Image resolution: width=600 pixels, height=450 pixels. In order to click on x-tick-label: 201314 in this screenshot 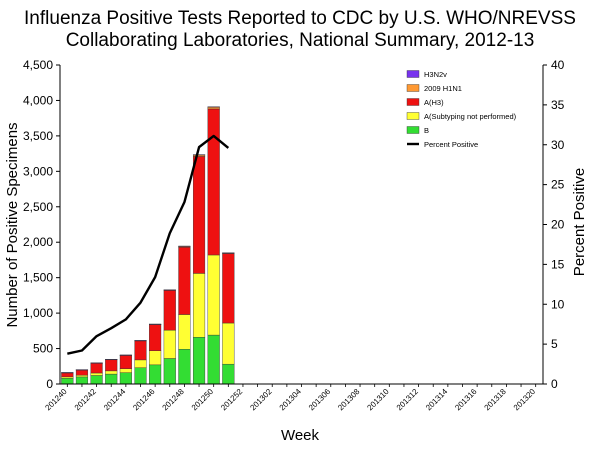, I will do `click(437, 400)`.